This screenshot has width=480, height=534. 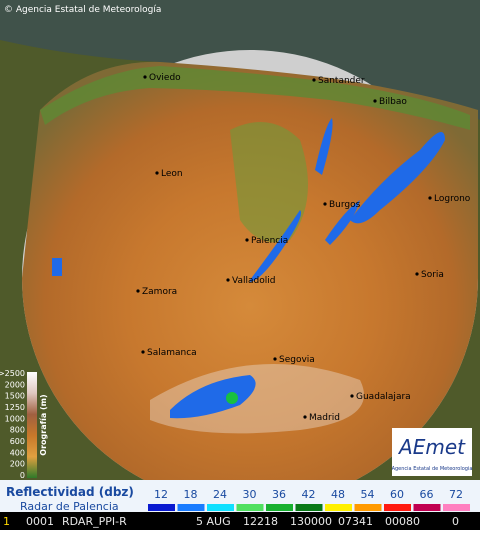 I want to click on scale-label: 18, so click(x=191, y=494).